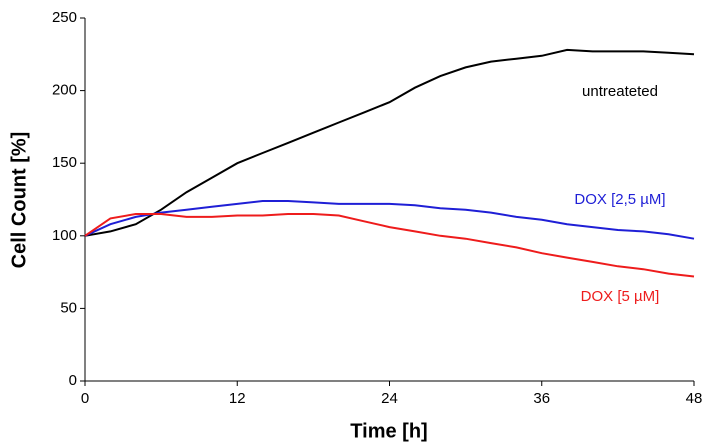 This screenshot has width=707, height=445. Describe the element at coordinates (619, 199) in the screenshot. I see `series-label: DOX [2,5 µM]` at that location.